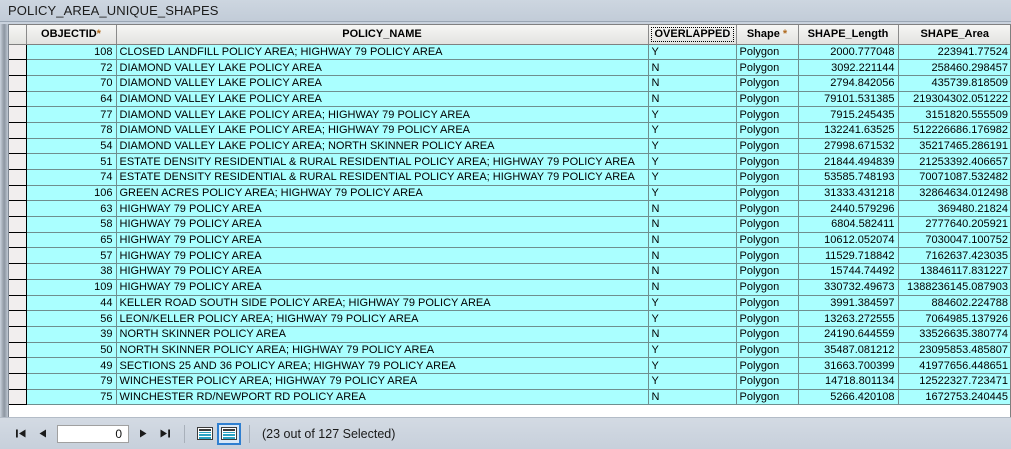  I want to click on row-cell-objectid: 64, so click(71, 99).